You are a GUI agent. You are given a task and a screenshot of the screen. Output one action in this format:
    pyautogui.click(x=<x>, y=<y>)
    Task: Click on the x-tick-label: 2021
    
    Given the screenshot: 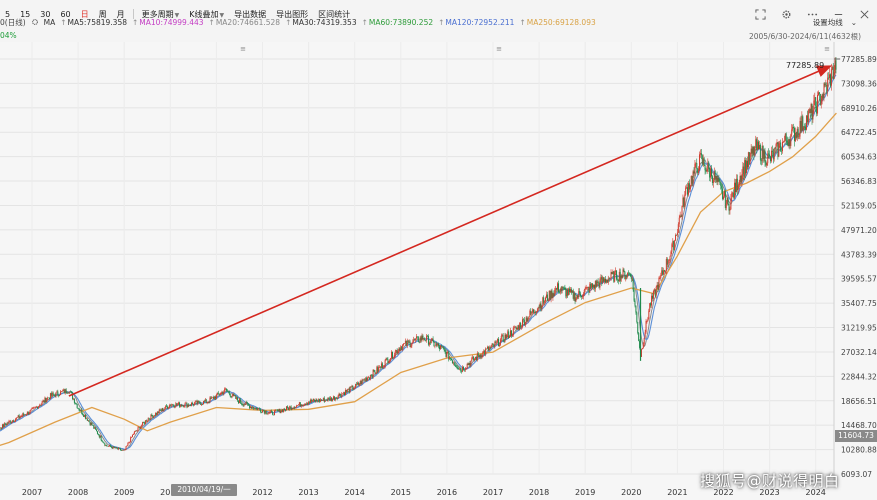 What is the action you would take?
    pyautogui.click(x=677, y=492)
    